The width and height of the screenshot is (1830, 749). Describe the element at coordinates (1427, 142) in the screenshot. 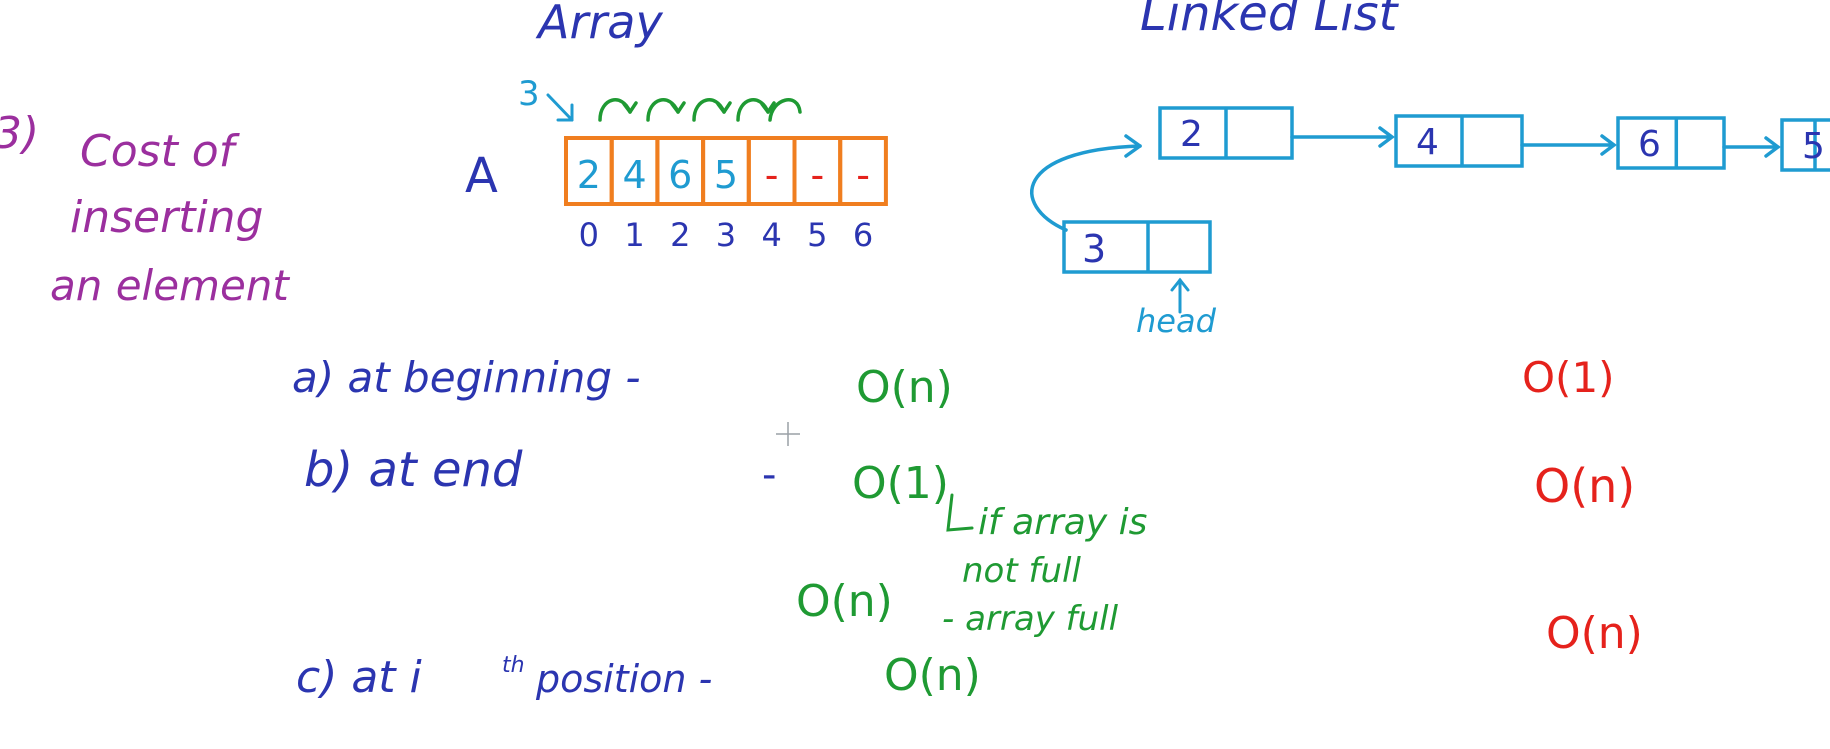

I see `linked-list-node-value: 4` at that location.